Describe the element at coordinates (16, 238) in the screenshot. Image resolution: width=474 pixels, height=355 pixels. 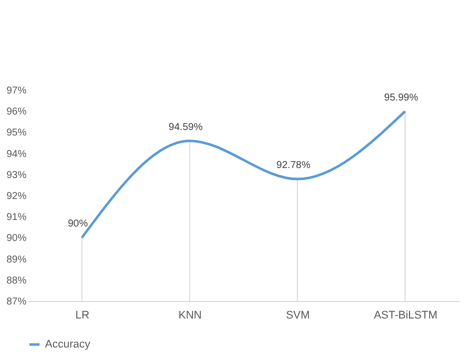
I see `y-tick-label: 90%` at that location.